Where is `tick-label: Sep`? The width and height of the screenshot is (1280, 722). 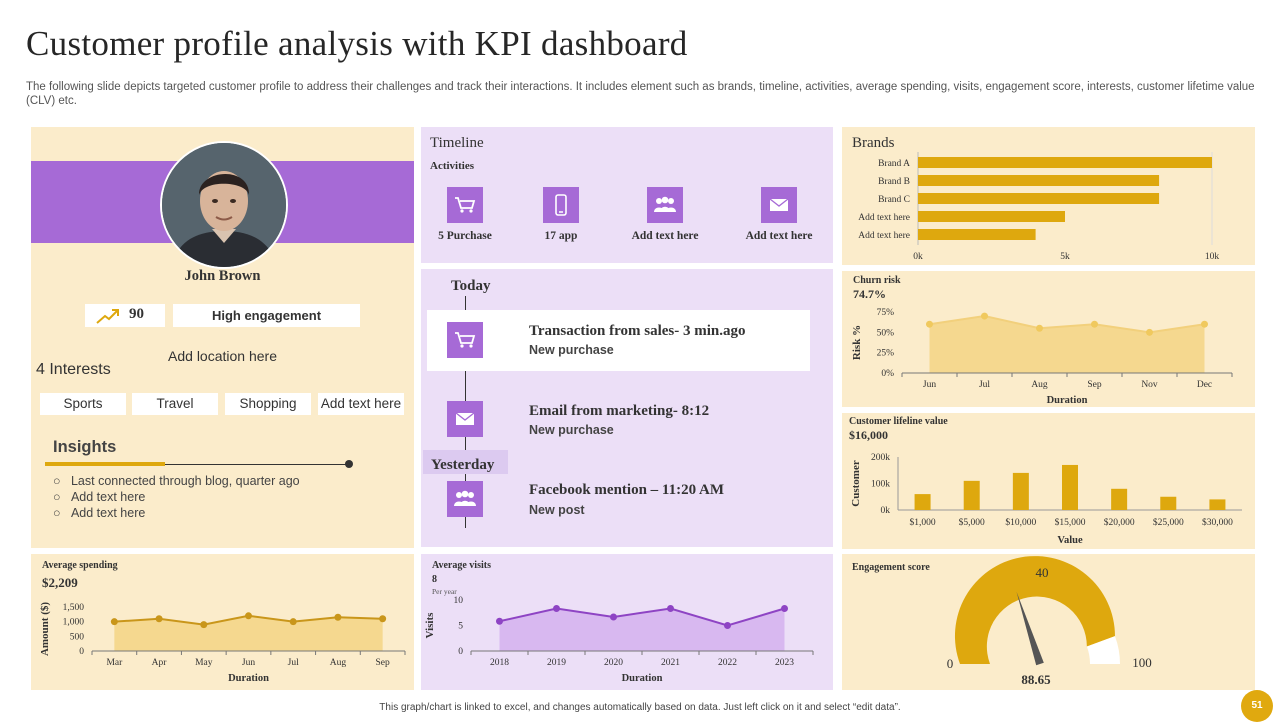
tick-label: Sep is located at coordinates (1094, 385).